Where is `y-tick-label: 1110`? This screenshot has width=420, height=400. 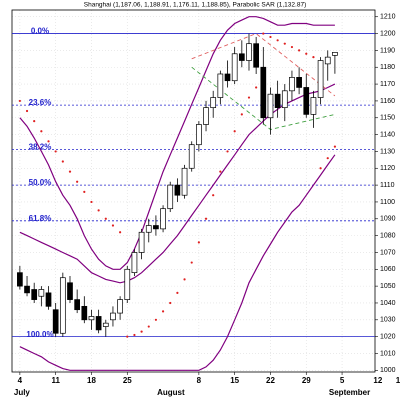 y-tick-label: 1110 is located at coordinates (387, 185).